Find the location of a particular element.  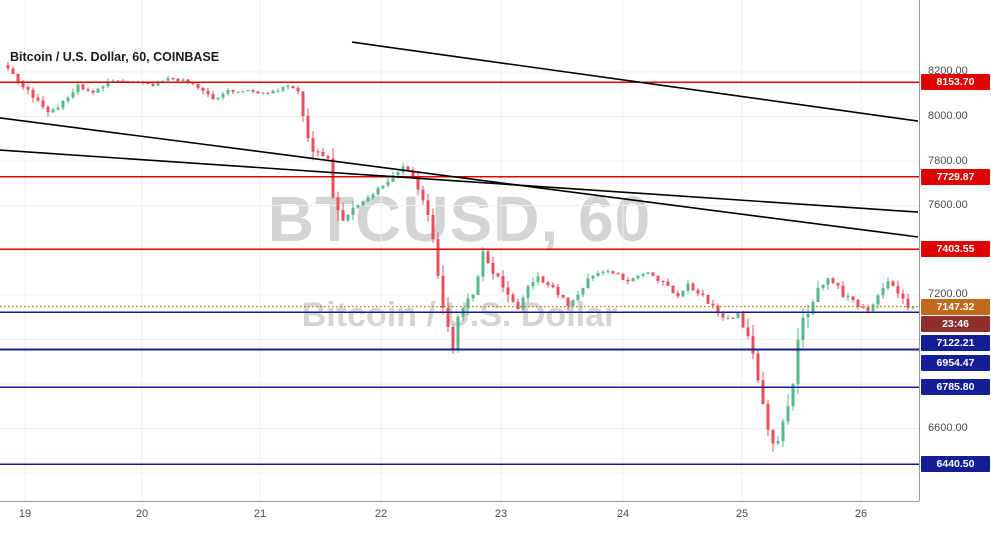

time-axis: 19 20 21 22 23 24 25 26 is located at coordinates (459, 520).